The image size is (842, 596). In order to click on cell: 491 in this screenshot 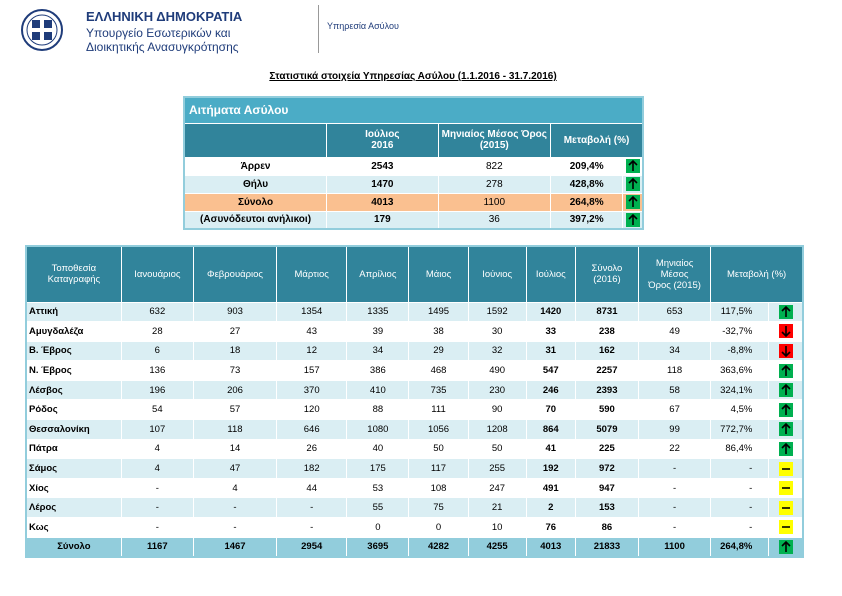, I will do `click(550, 488)`.